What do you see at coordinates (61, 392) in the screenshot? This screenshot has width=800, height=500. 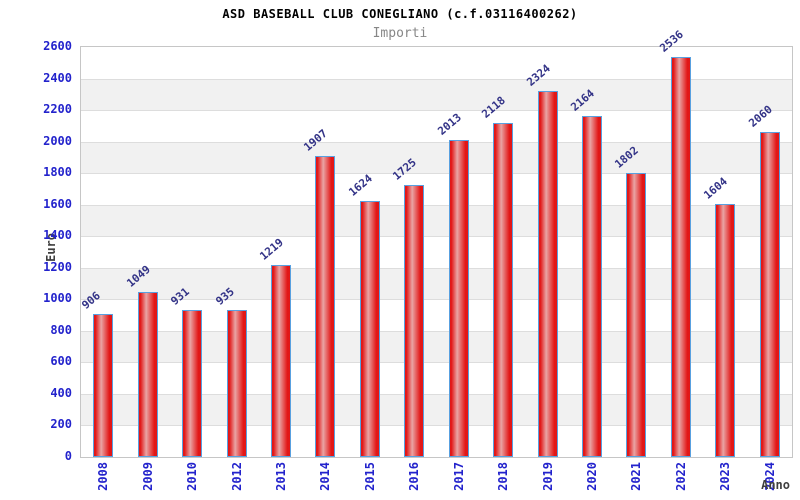 I see `y-tick-label: 400` at bounding box center [61, 392].